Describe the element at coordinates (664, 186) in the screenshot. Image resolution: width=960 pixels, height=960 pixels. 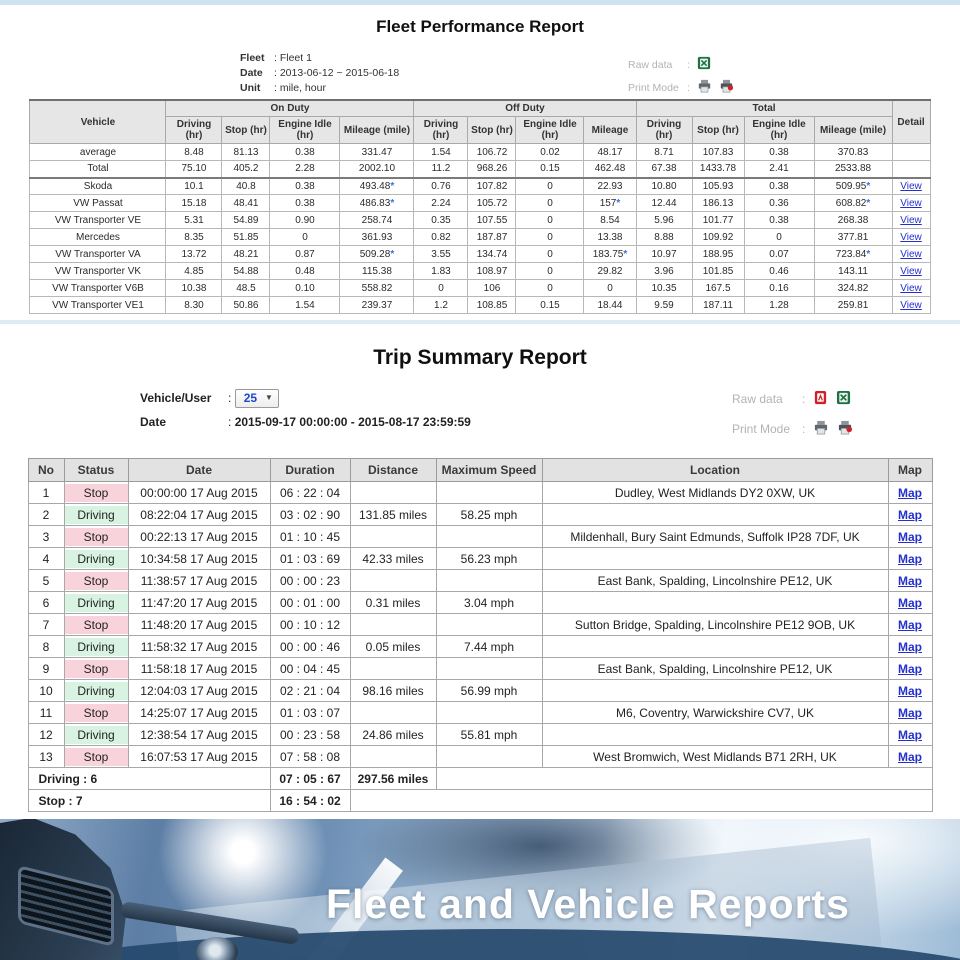
I see `value-cell: 10.80` at that location.